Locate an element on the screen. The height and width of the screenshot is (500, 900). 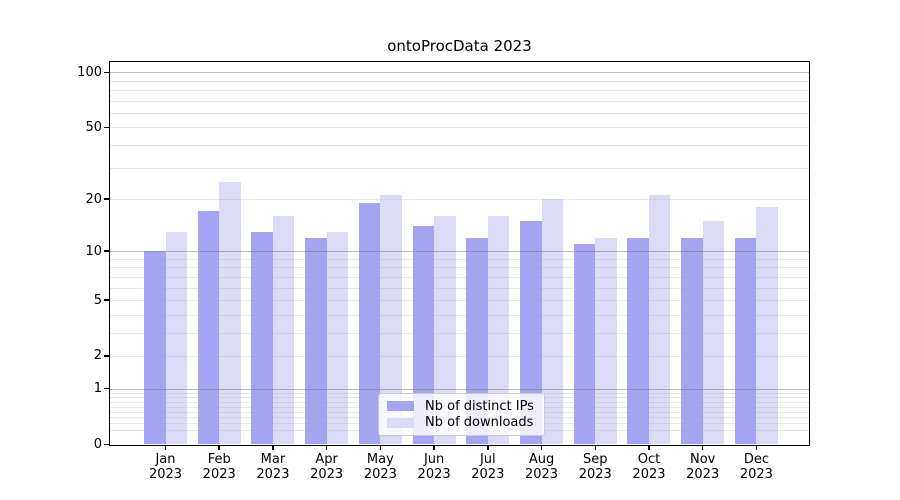
x-tick-label-oct: Oct 2023 is located at coordinates (649, 467).